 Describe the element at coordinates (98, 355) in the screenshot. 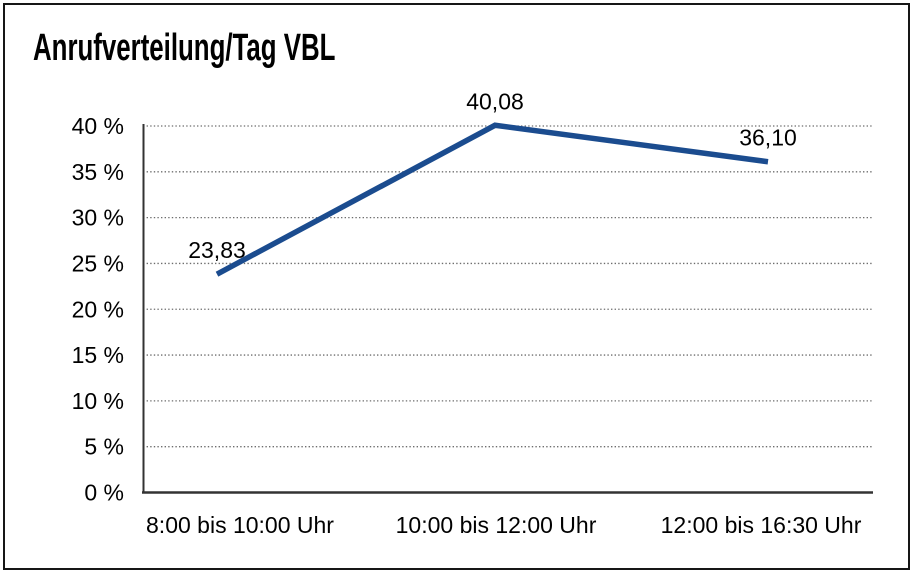

I see `y-tick-label: 15 %` at that location.